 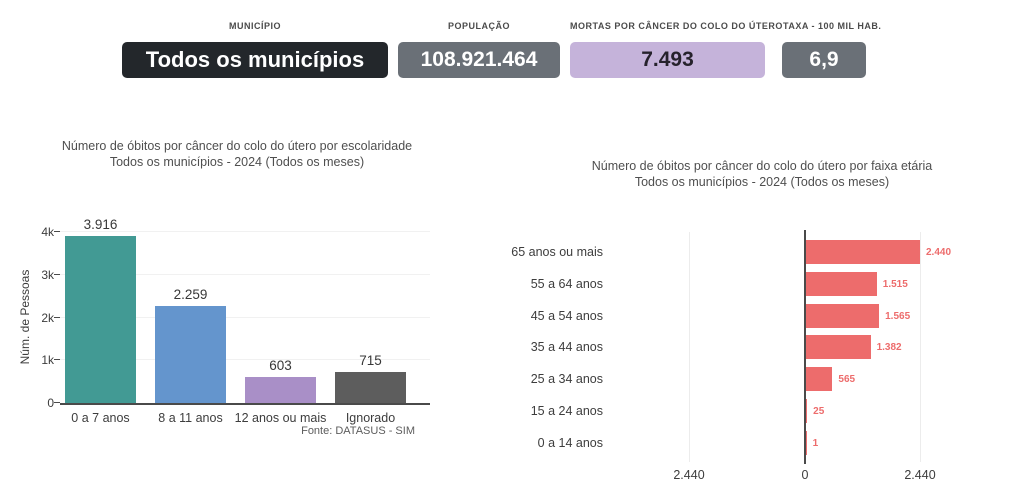 I want to click on bar-35 a 44 anos, so click(x=838, y=347).